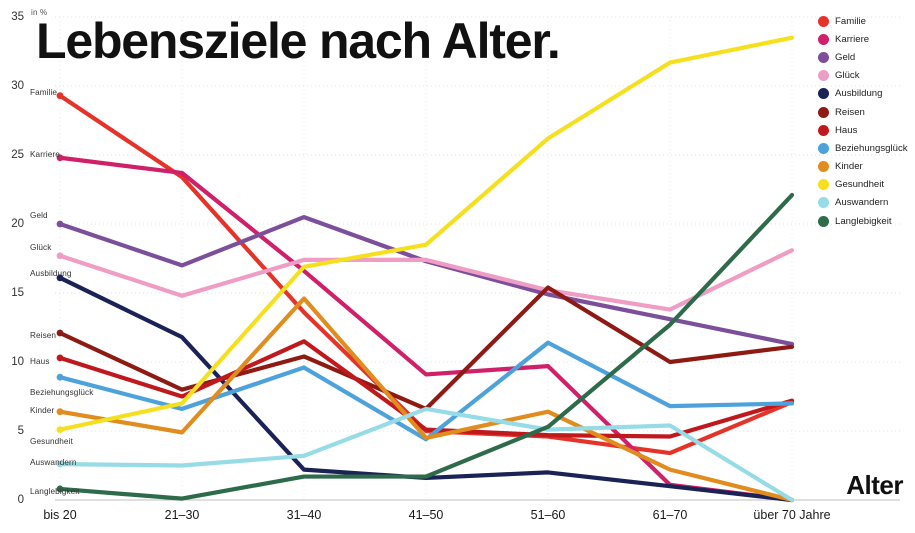  Describe the element at coordinates (846, 130) in the screenshot. I see `legend-item-label: Haus` at that location.